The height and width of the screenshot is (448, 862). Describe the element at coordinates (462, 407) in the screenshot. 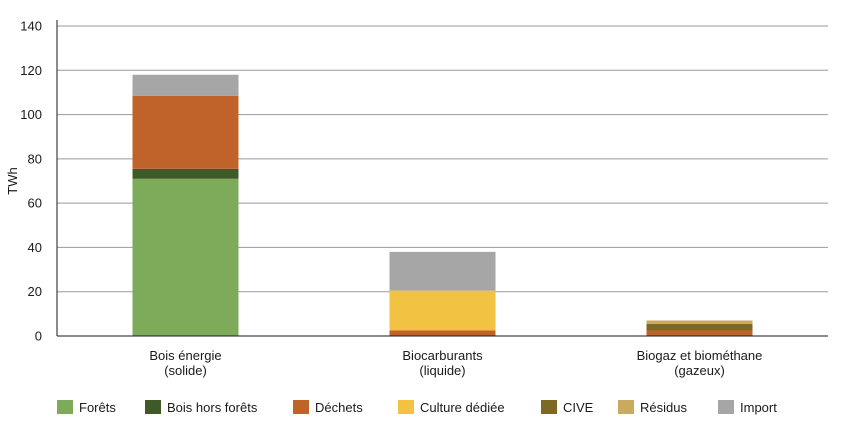

I see `legend-label: Culture dédiée` at that location.